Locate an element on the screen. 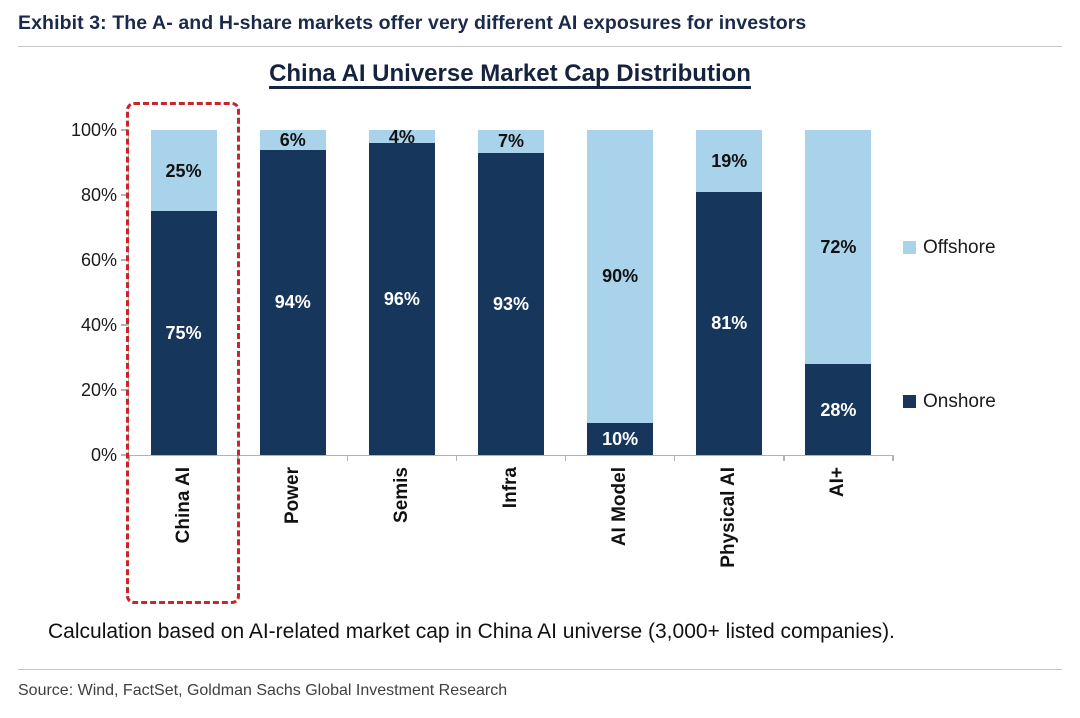  value-label-onshore-infra: 93% is located at coordinates (510, 303).